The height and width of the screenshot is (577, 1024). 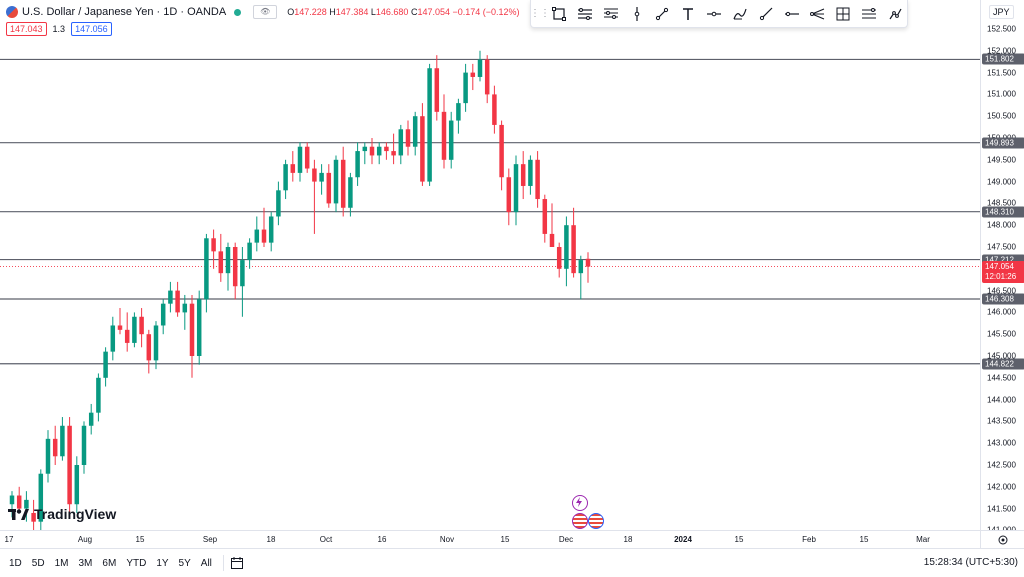 What do you see at coordinates (18, 514) in the screenshot?
I see `tradingview-logo-icon` at bounding box center [18, 514].